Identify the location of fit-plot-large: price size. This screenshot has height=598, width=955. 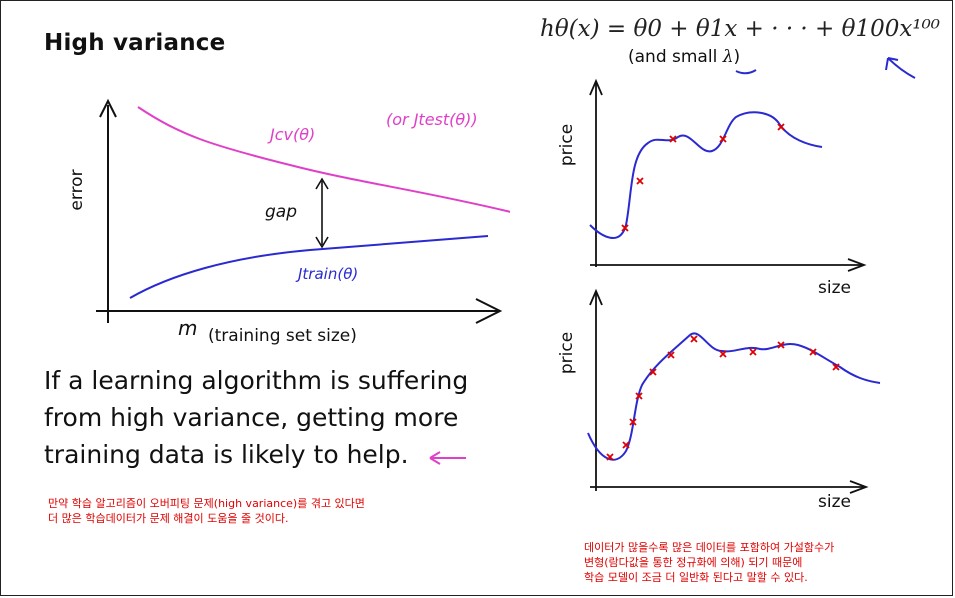
(719, 400).